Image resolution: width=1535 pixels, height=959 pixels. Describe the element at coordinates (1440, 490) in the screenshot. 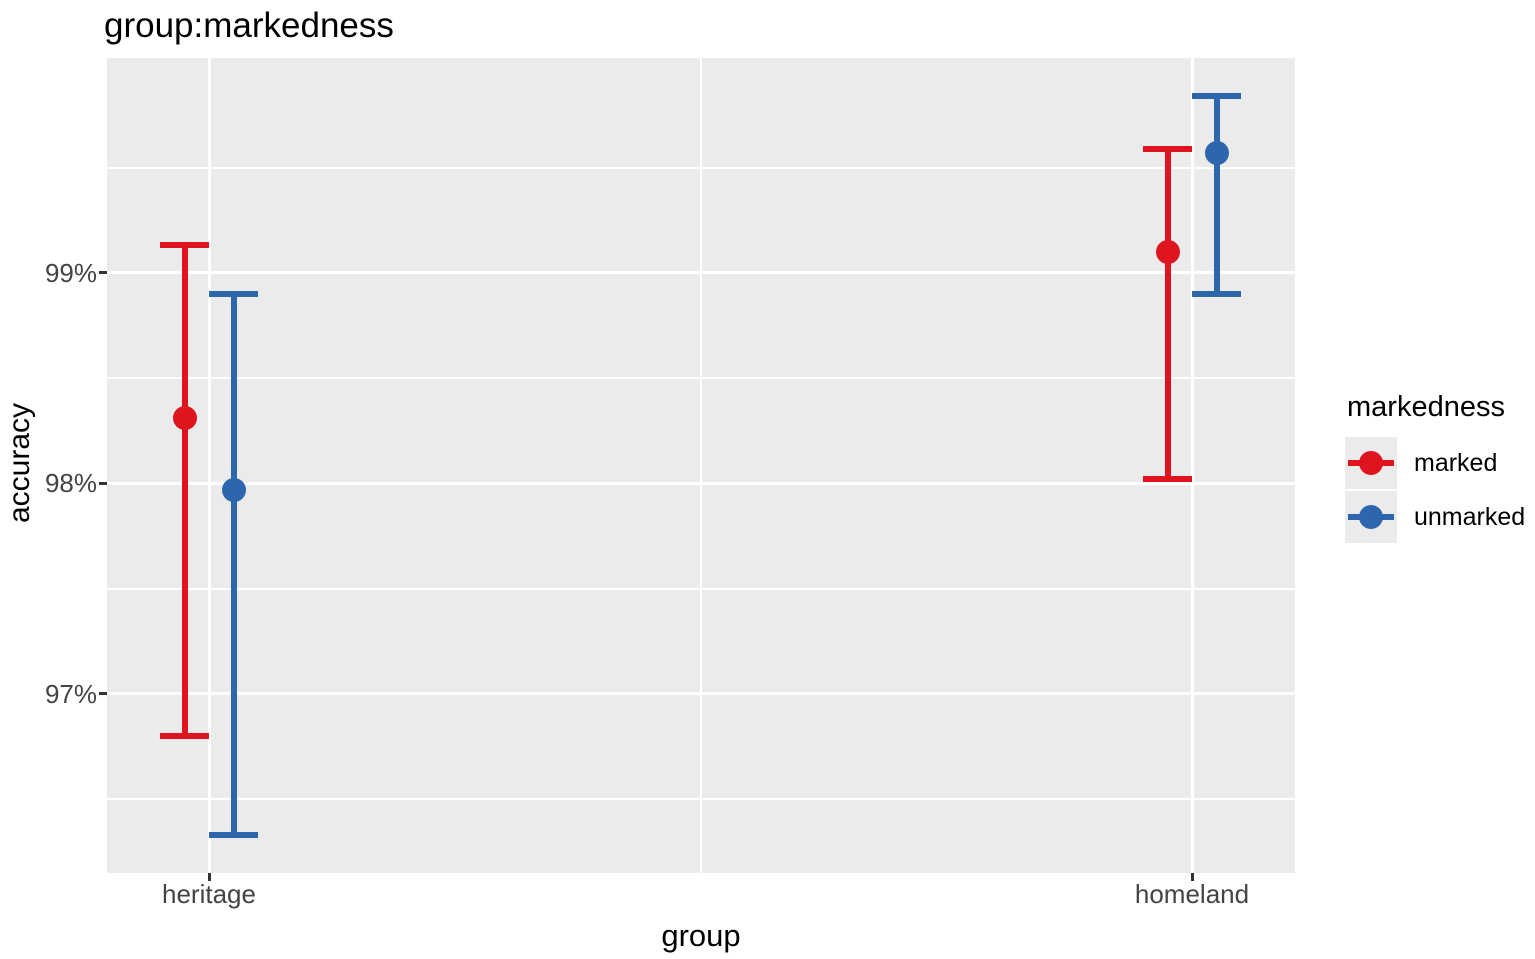

I see `legend-entries: marked unmarked` at that location.